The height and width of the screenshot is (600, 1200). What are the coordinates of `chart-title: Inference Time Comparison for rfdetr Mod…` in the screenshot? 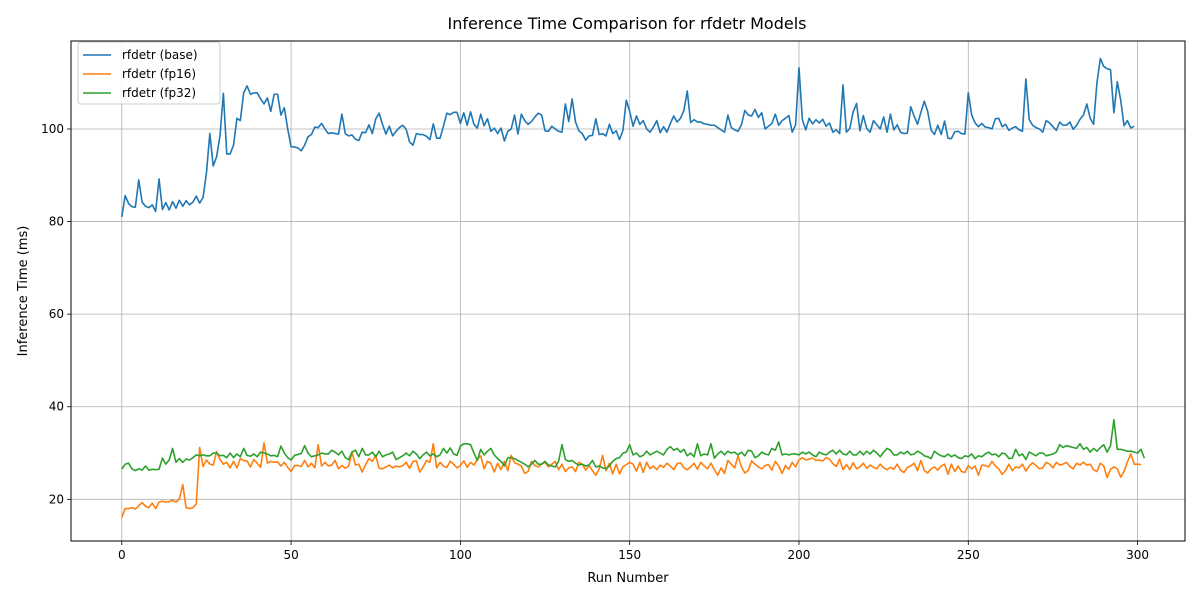 It's located at (626, 23).